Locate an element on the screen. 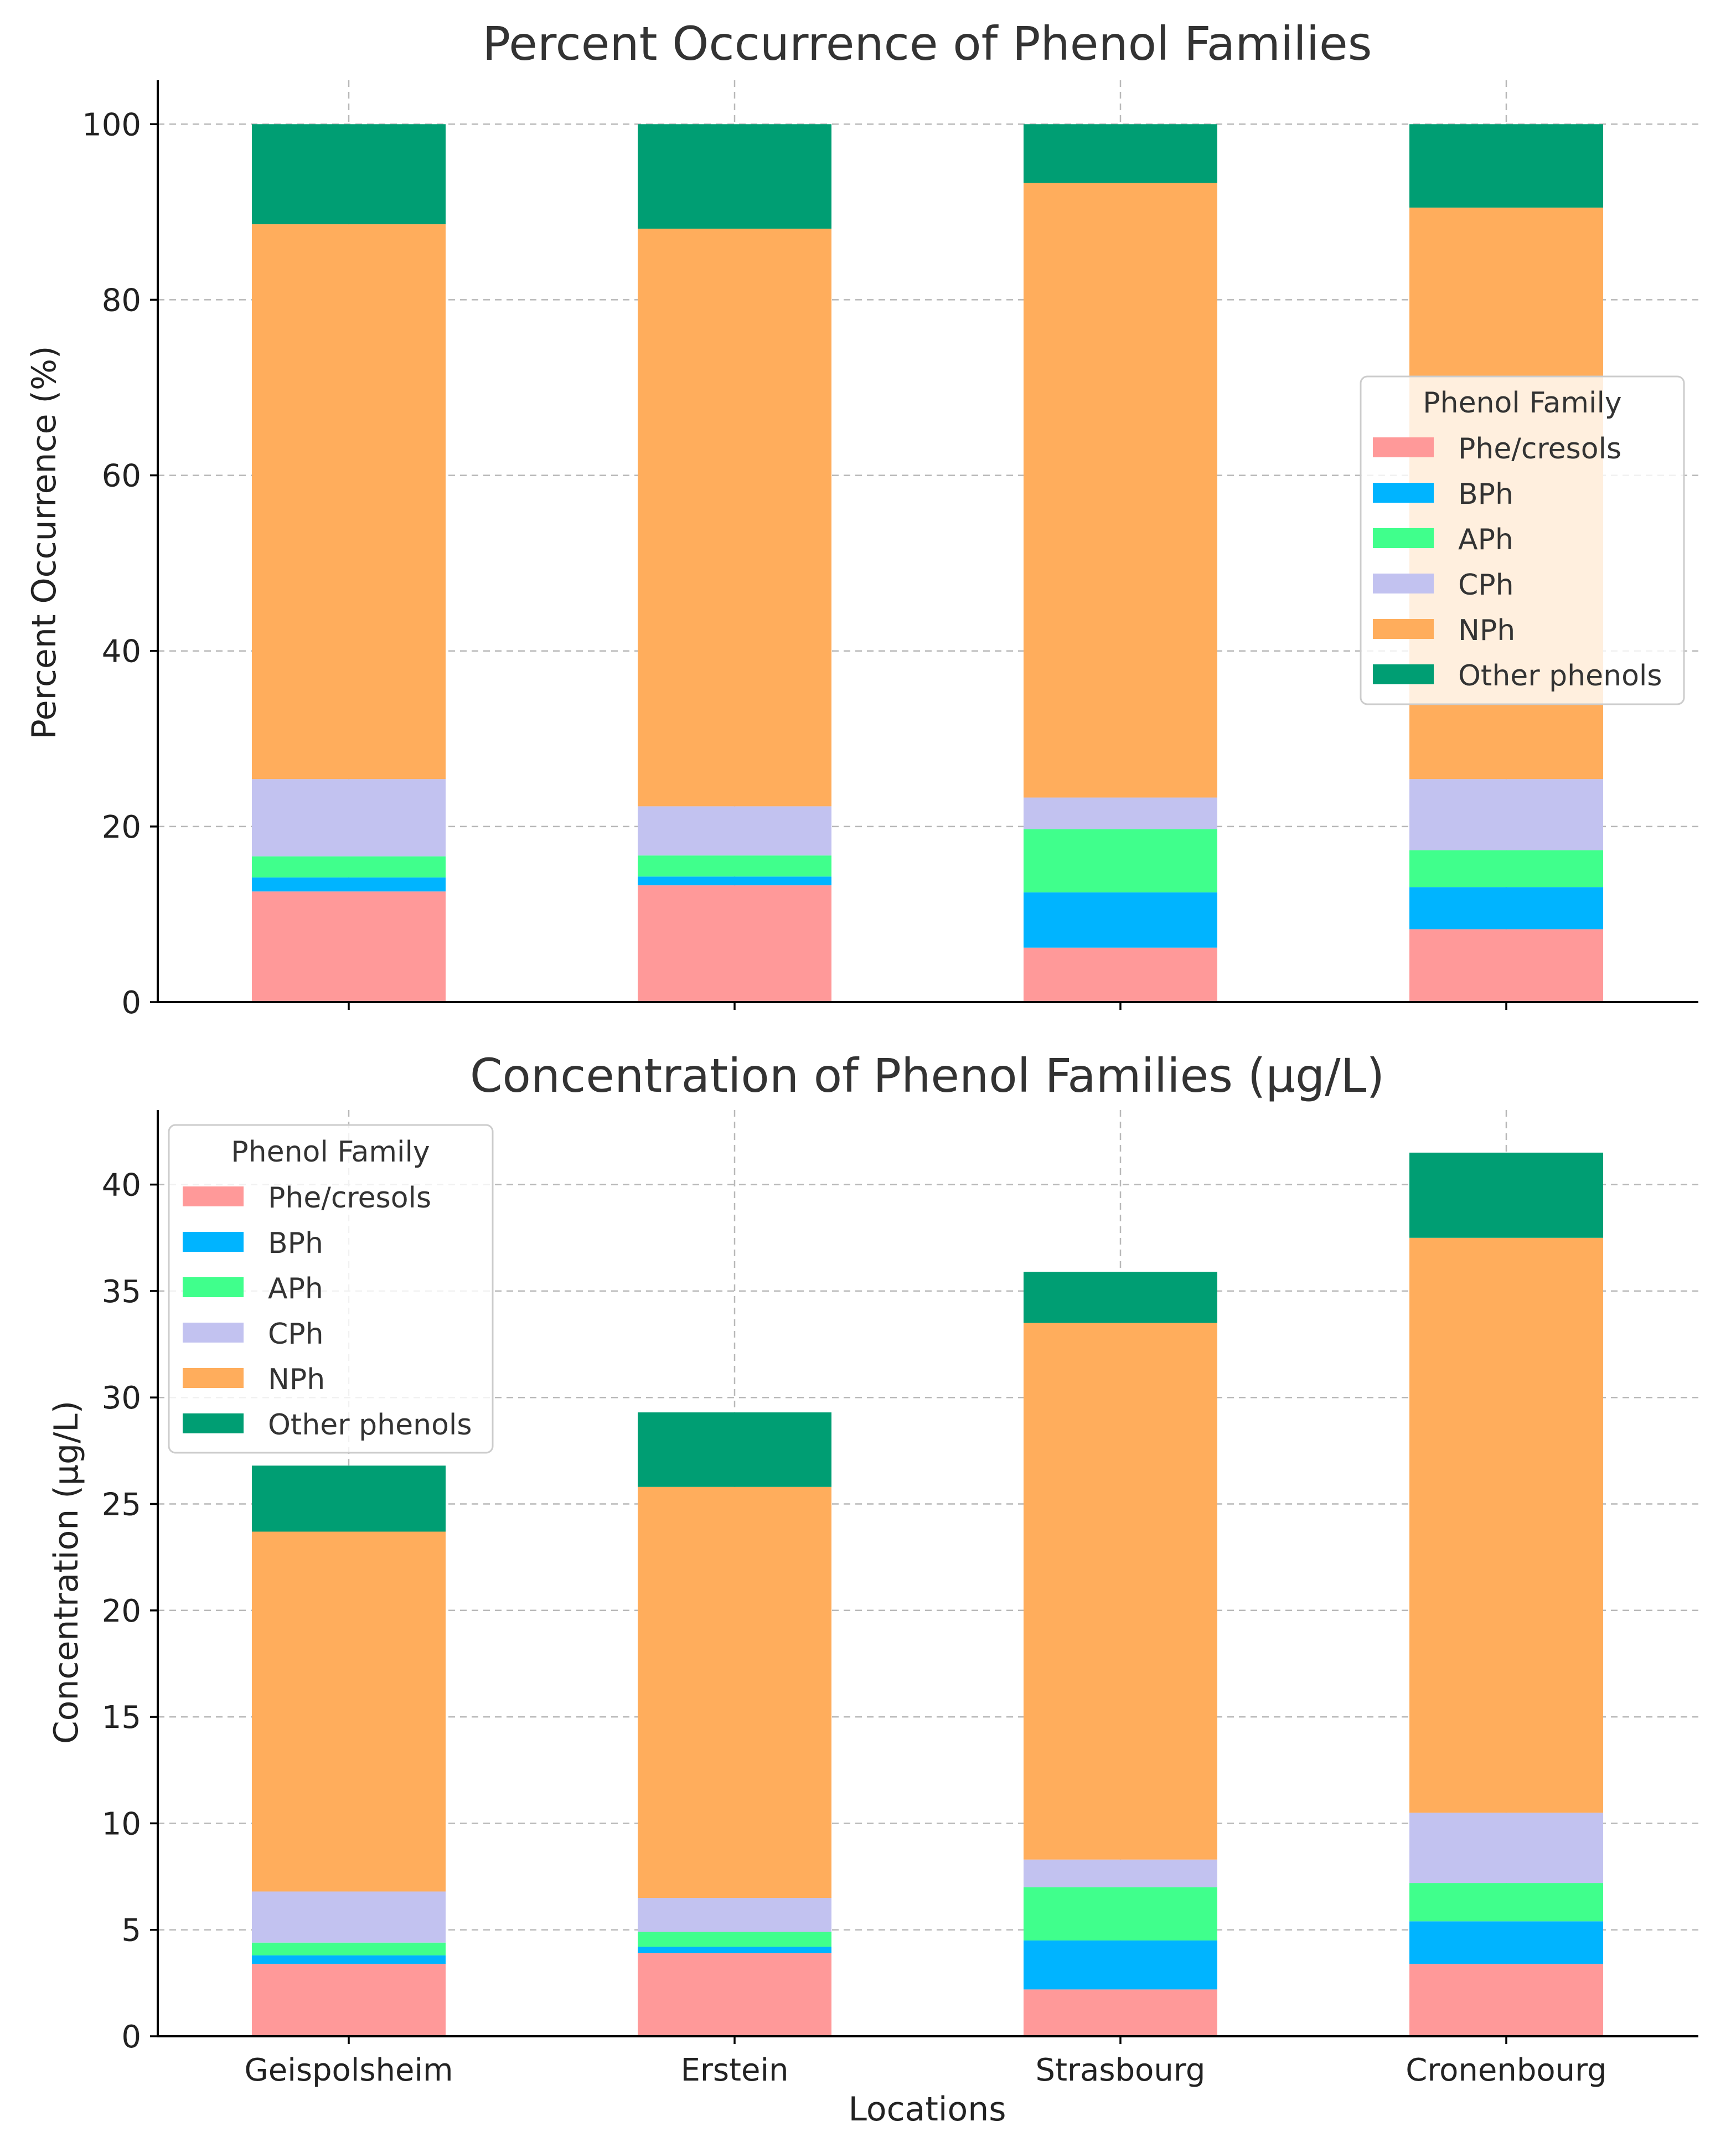 The height and width of the screenshot is (2147, 1736). y-tick-label: 10 is located at coordinates (121, 1824).